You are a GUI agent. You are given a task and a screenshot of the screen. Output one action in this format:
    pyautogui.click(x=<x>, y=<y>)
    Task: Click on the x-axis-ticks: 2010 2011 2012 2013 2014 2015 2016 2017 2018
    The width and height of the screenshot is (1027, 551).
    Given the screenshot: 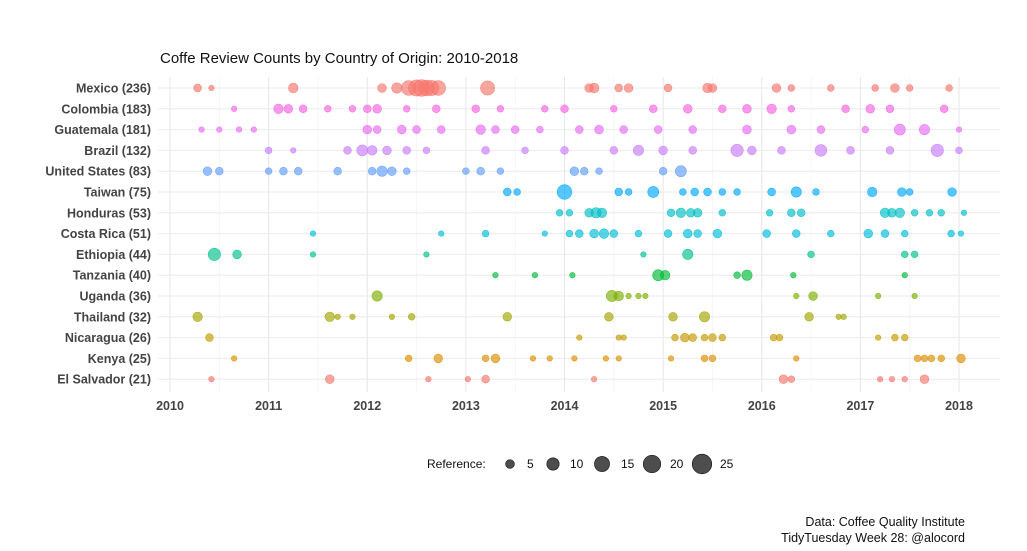 What is the action you would take?
    pyautogui.click(x=564, y=406)
    